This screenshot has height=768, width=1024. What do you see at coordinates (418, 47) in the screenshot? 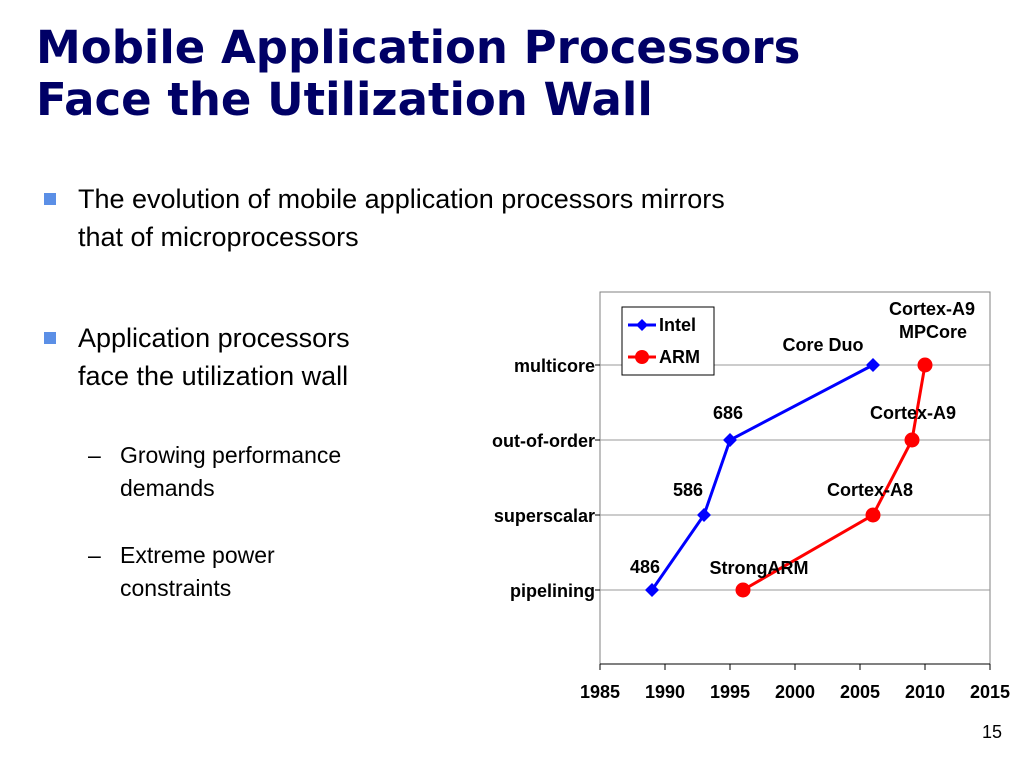
I see `slide-title-line-1: Mobile Application Processors` at bounding box center [418, 47].